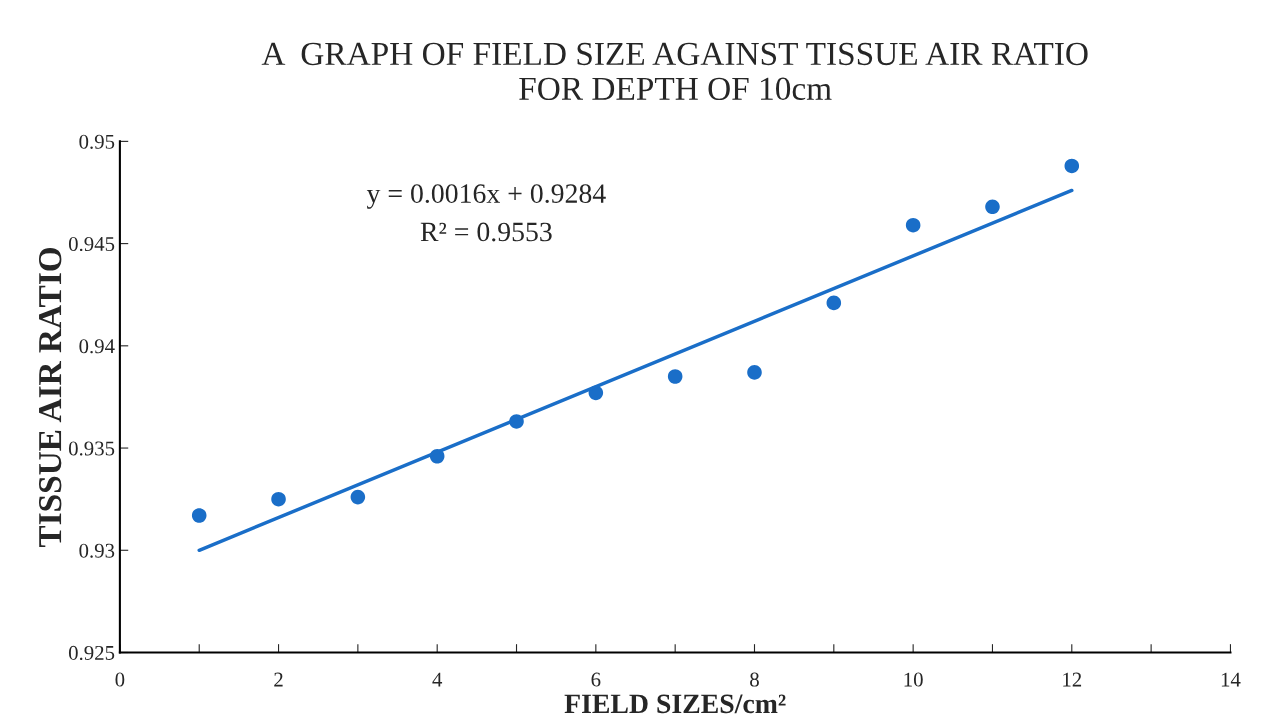  What do you see at coordinates (1231, 679) in the screenshot?
I see `x-tick-label: 14` at bounding box center [1231, 679].